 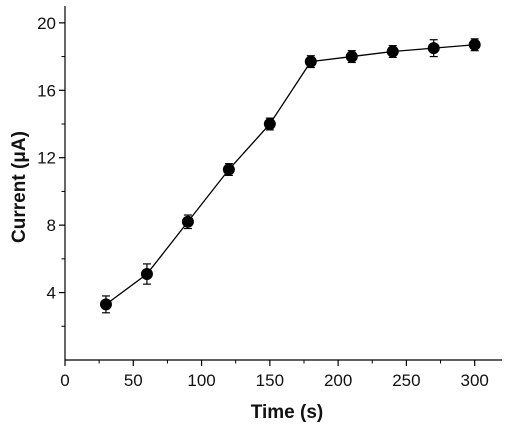 What do you see at coordinates (406, 380) in the screenshot?
I see `x-tick-label: 250` at bounding box center [406, 380].